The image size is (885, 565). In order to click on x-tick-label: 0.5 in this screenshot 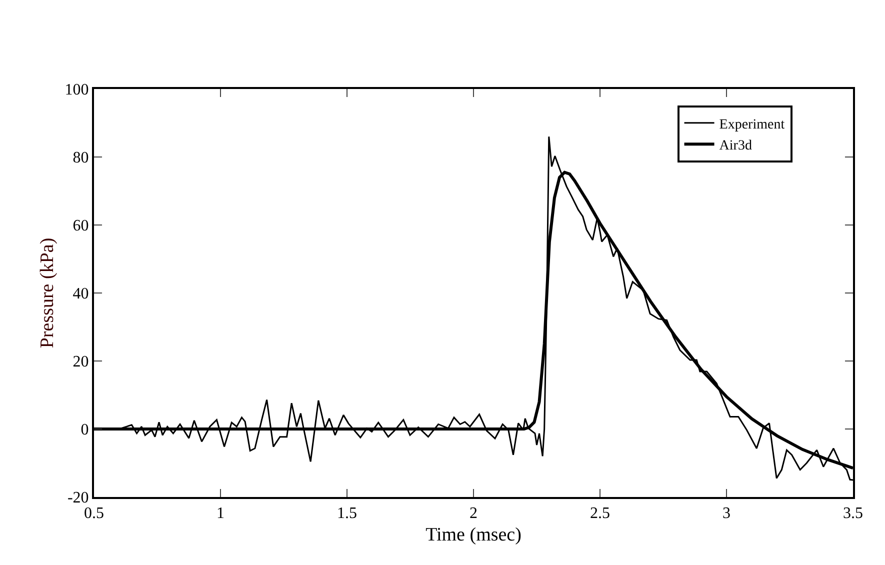, I will do `click(94, 513)`.